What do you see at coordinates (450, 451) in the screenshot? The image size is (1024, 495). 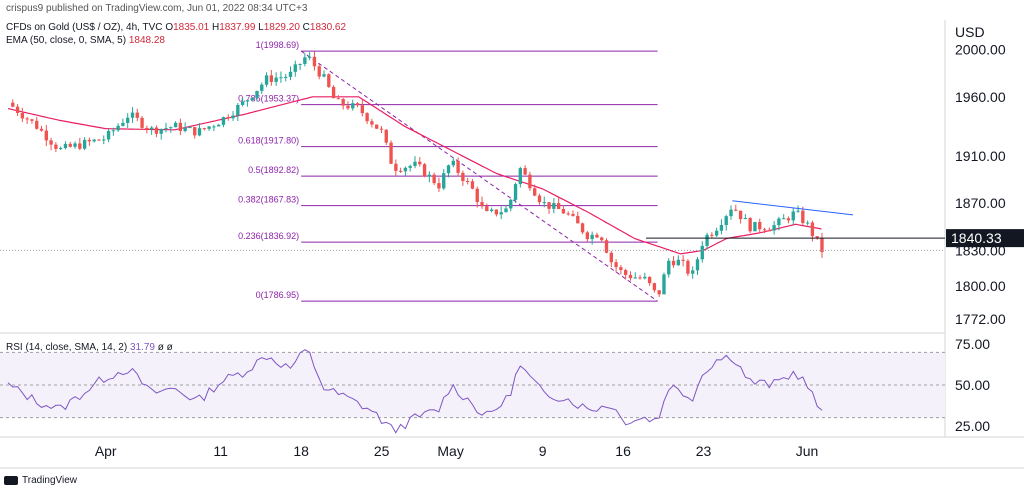 I see `time-tick-label: May` at bounding box center [450, 451].